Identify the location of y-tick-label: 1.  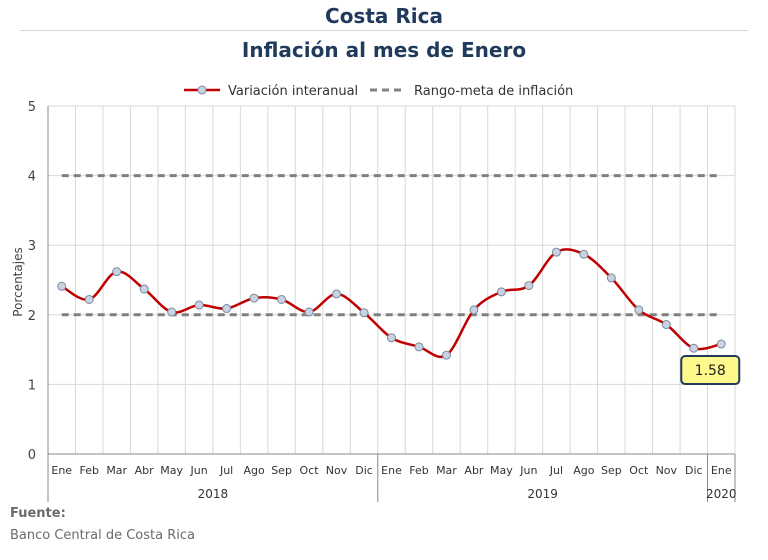
(32, 385).